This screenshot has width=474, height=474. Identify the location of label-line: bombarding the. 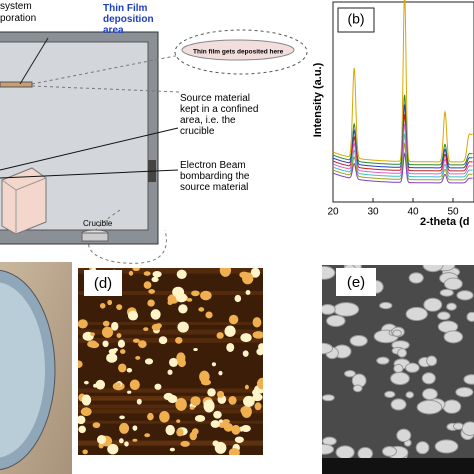
(215, 176).